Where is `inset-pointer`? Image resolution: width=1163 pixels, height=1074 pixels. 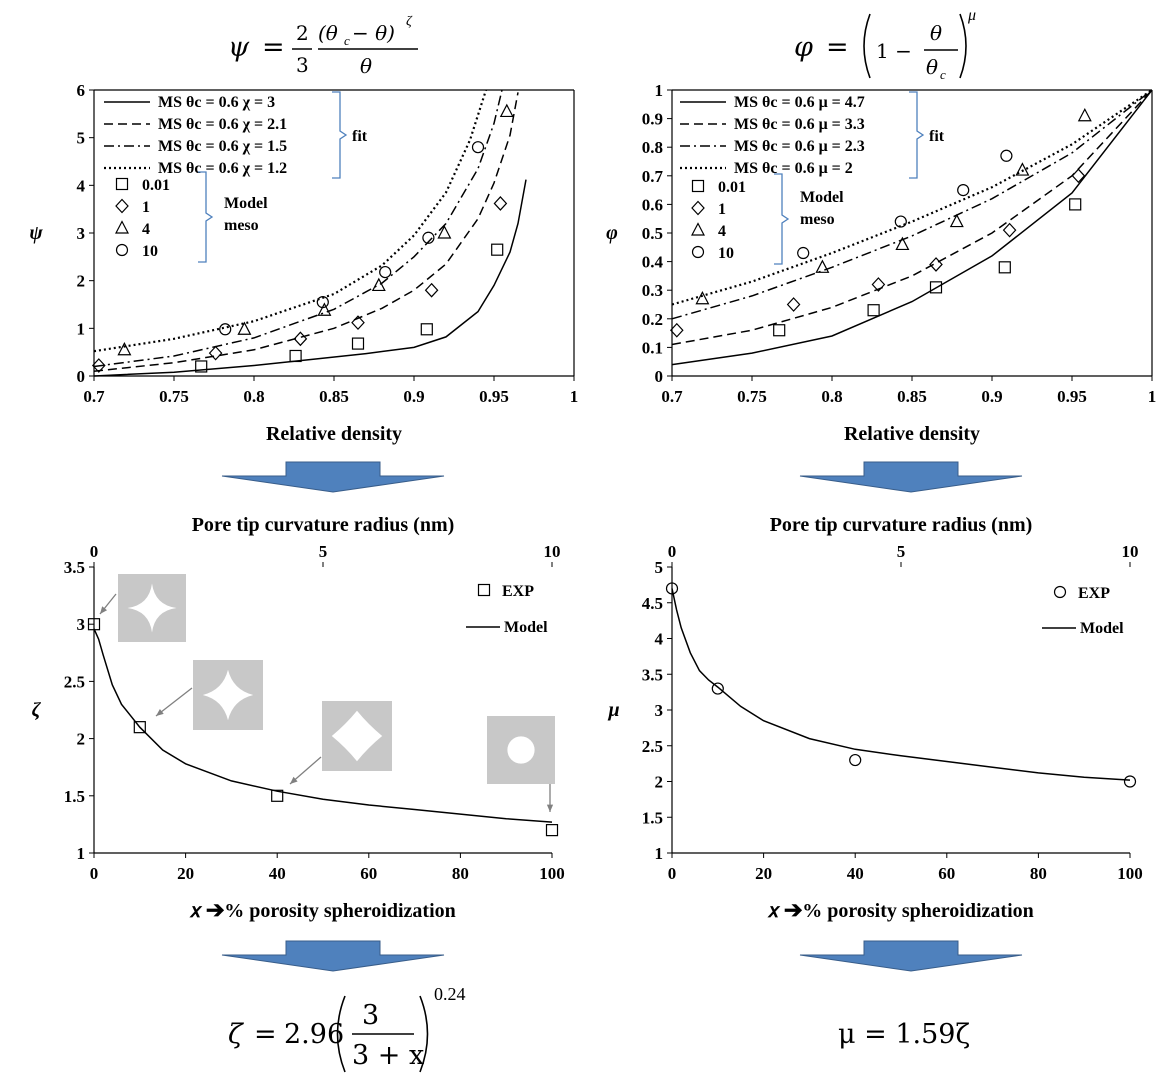
inset-pointer is located at coordinates (174, 702).